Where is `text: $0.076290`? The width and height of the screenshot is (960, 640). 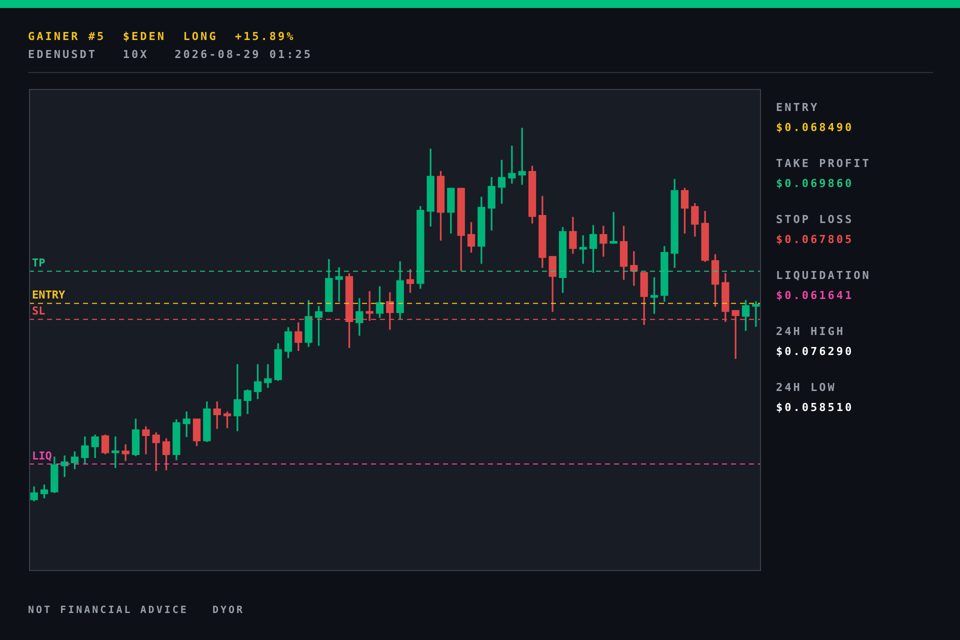
text: $0.076290 is located at coordinates (815, 352).